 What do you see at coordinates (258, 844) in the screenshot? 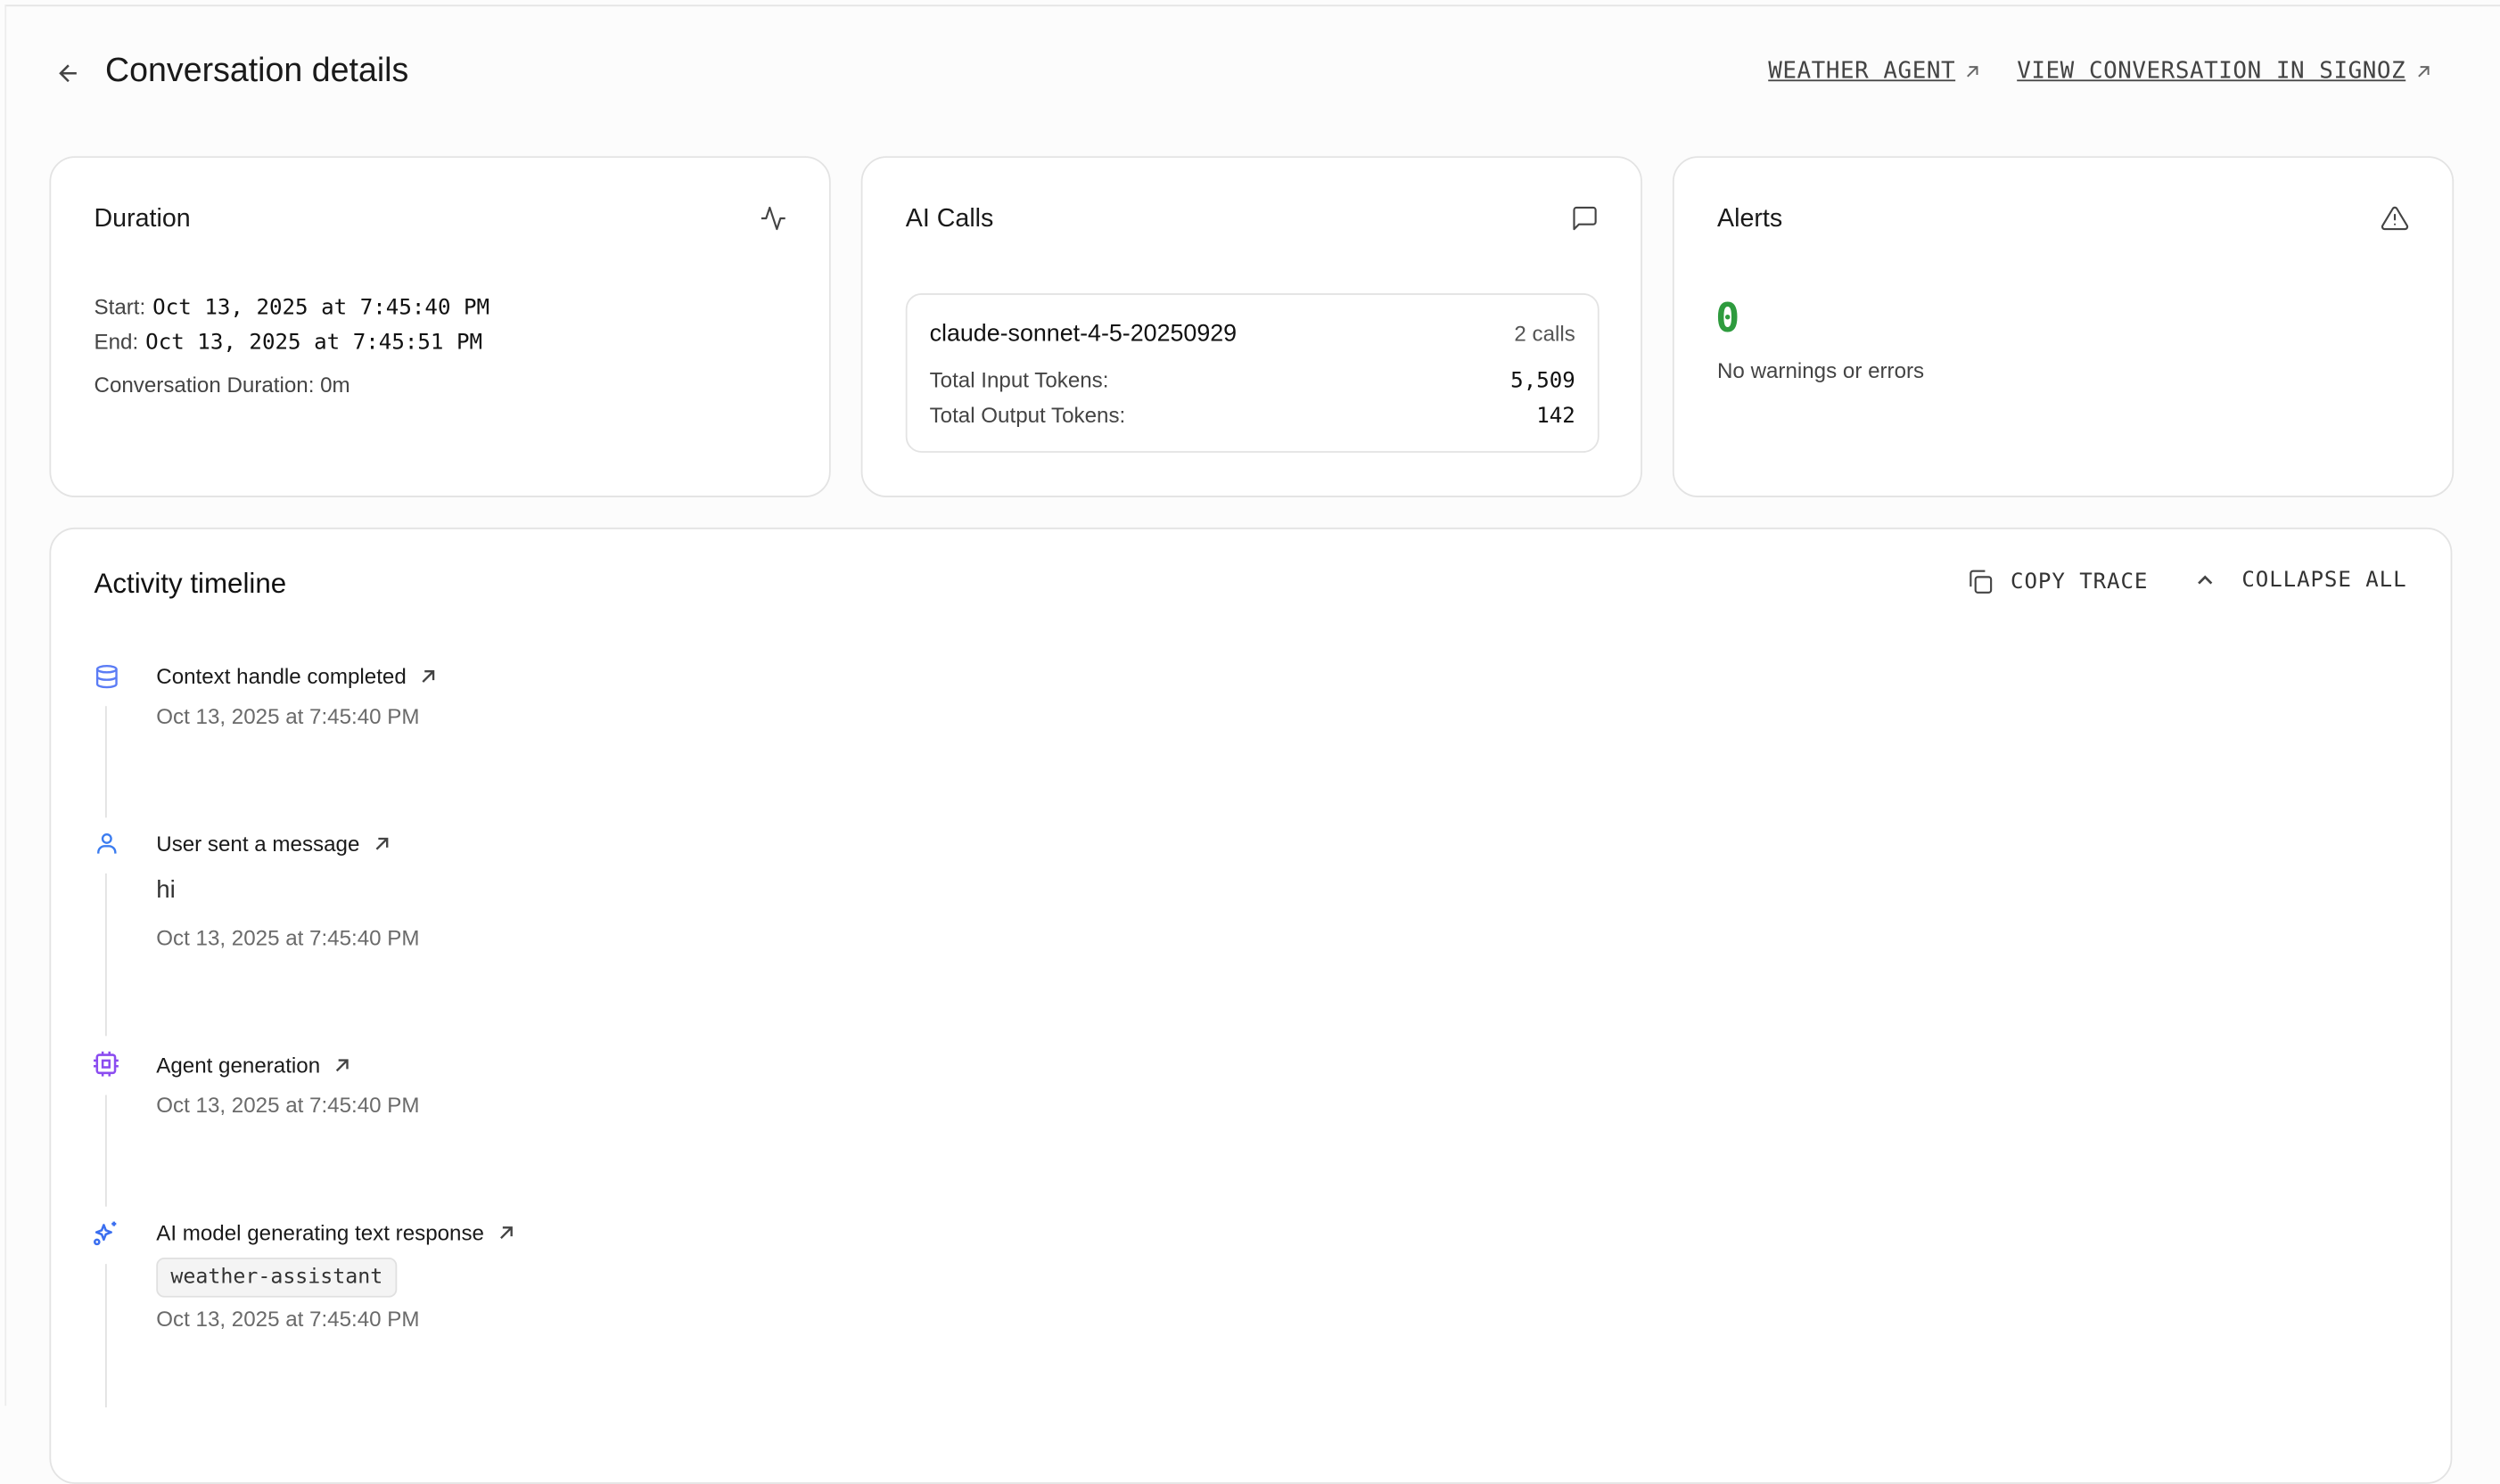
I see `event-title: User sent a message` at bounding box center [258, 844].